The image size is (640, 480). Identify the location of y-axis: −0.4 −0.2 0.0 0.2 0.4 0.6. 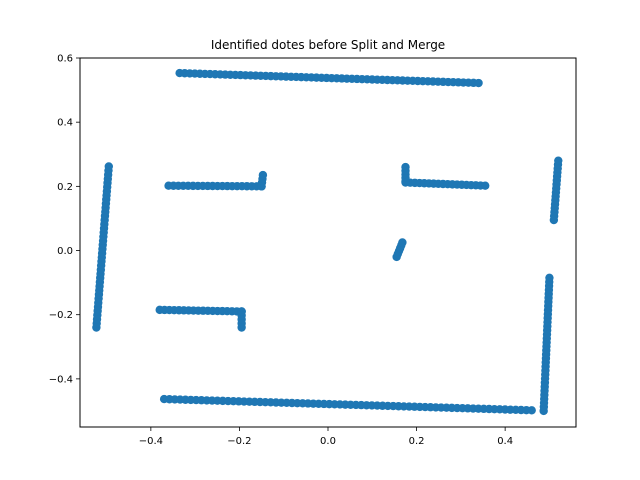
(64, 219).